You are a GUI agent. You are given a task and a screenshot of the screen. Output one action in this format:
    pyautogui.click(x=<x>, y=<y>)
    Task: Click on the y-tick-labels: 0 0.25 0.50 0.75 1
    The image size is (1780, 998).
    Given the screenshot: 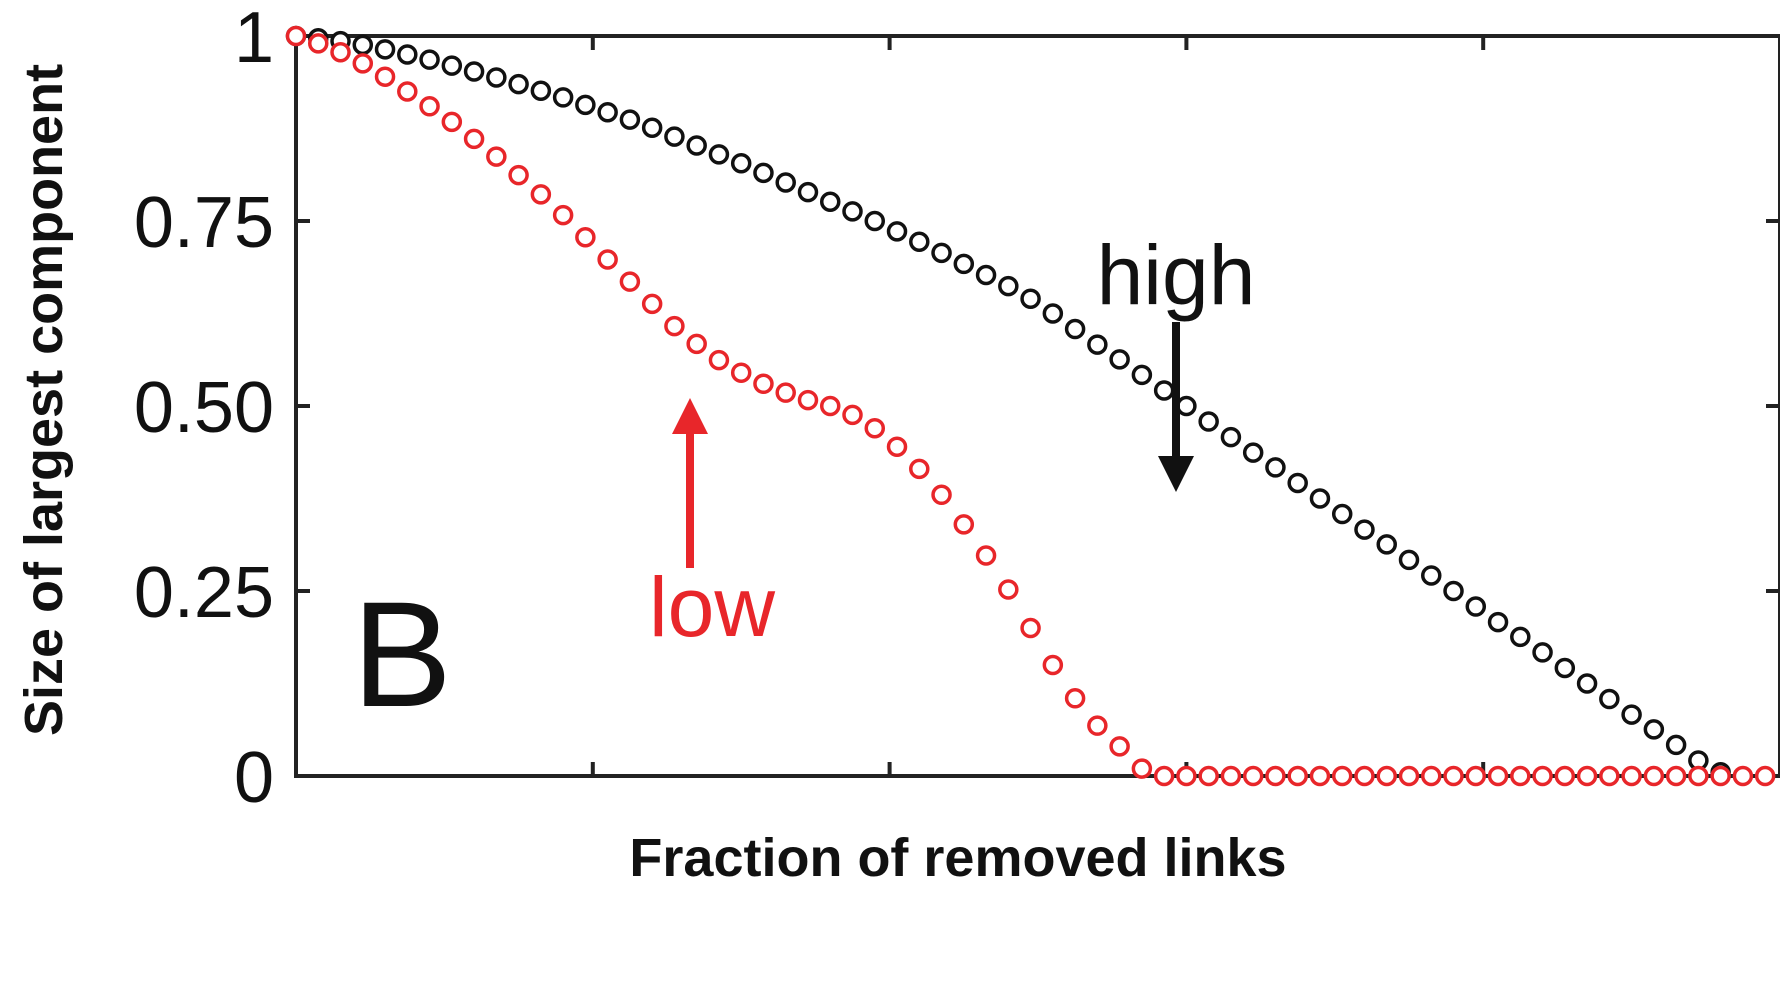 What is the action you would take?
    pyautogui.click(x=204, y=409)
    